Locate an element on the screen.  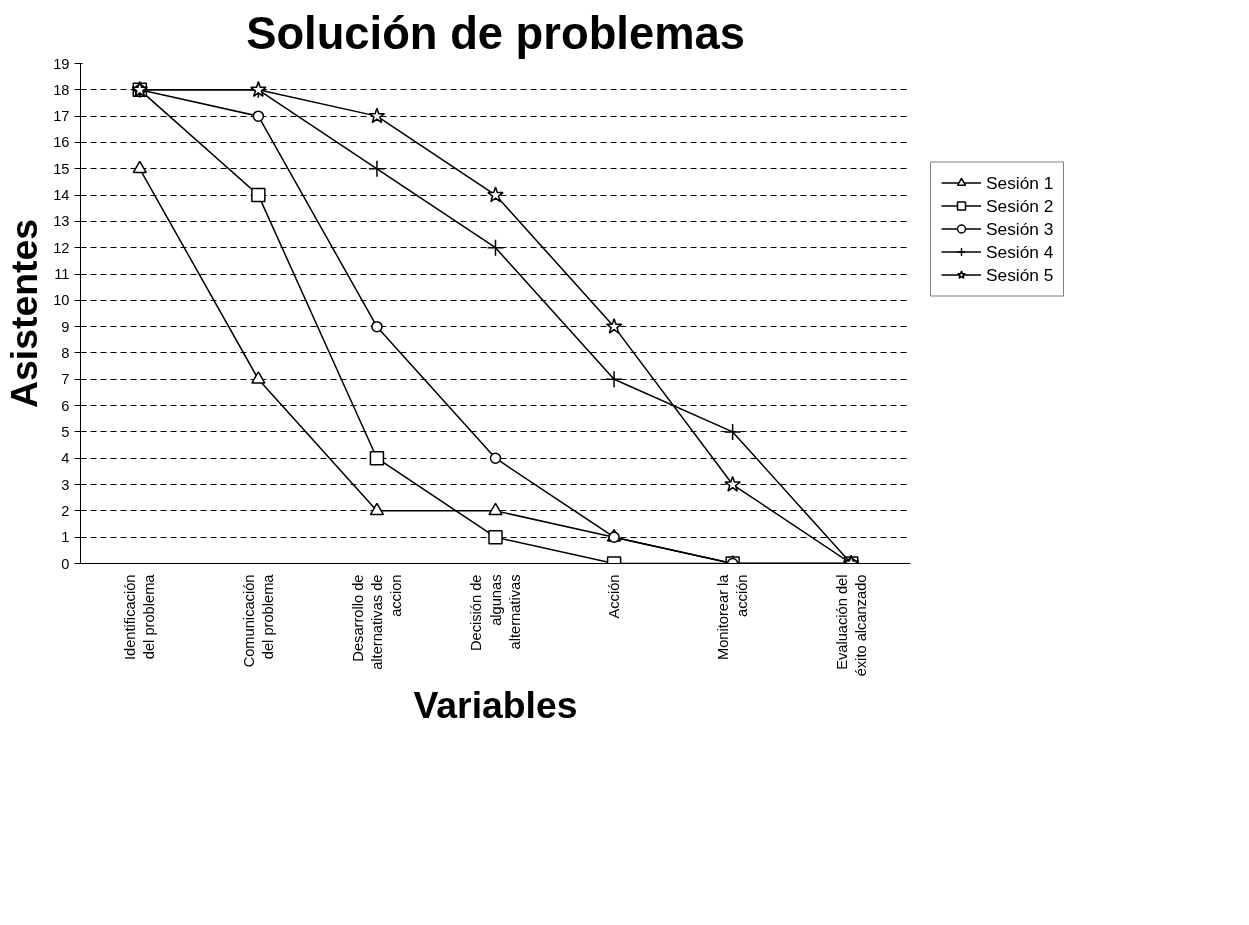
y-tick-label: 19 is located at coordinates (61, 63).